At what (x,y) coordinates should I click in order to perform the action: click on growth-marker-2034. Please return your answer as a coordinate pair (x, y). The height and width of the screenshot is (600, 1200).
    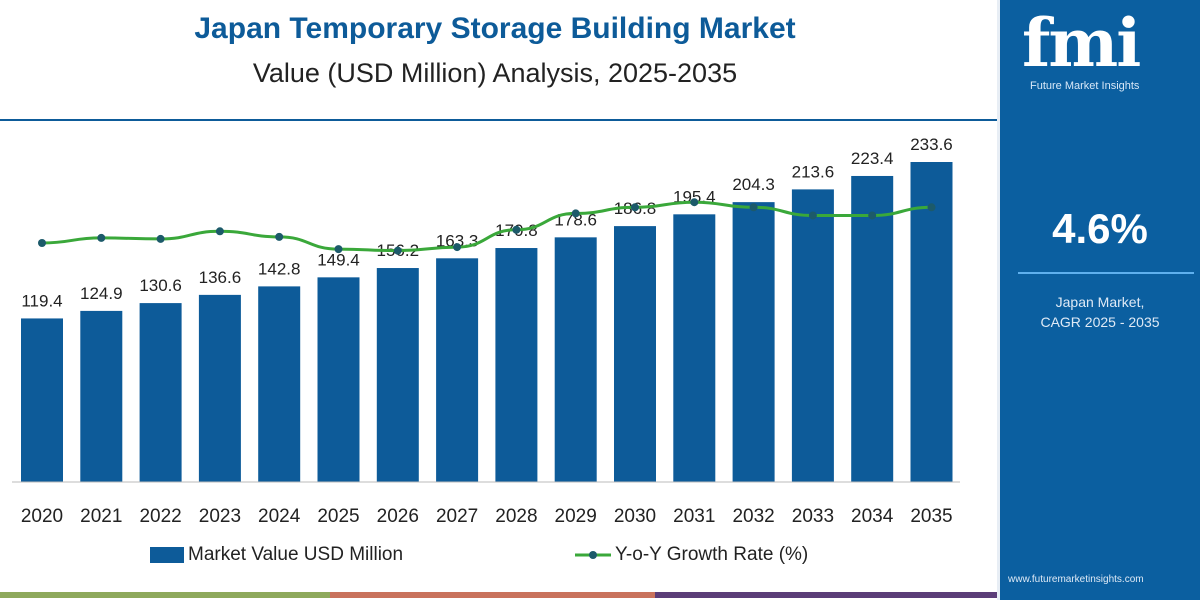
    Looking at the image, I should click on (872, 215).